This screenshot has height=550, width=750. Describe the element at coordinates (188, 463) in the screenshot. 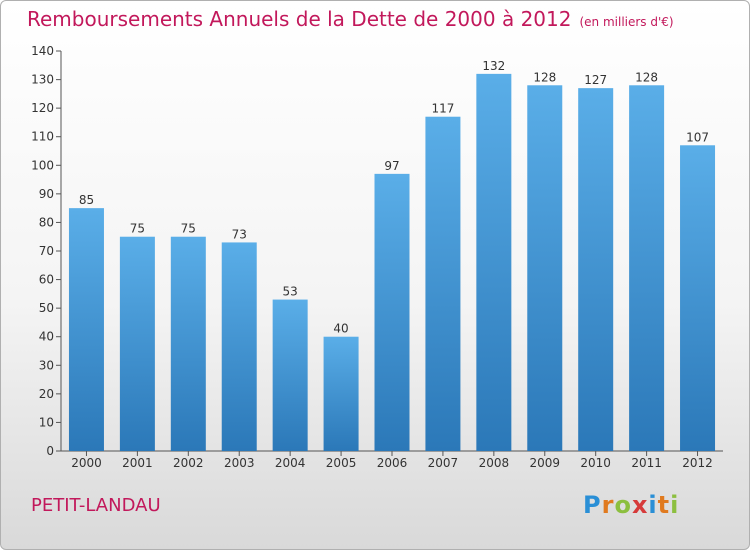

I see `x-tick-label: 2002` at that location.